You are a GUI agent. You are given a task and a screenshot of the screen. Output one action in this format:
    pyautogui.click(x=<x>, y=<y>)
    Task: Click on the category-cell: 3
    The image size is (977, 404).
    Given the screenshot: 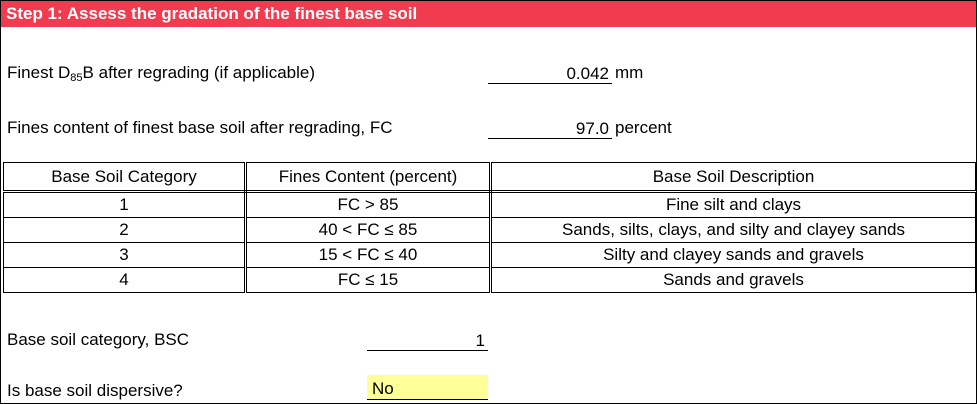 What is the action you would take?
    pyautogui.click(x=125, y=255)
    